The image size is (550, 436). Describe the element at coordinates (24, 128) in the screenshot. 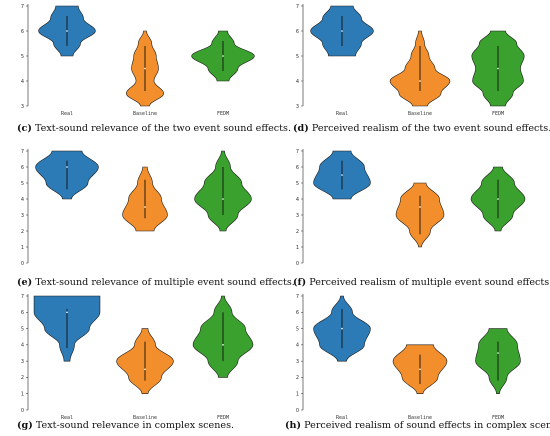

I see `caption-c-letter: (c)` at that location.